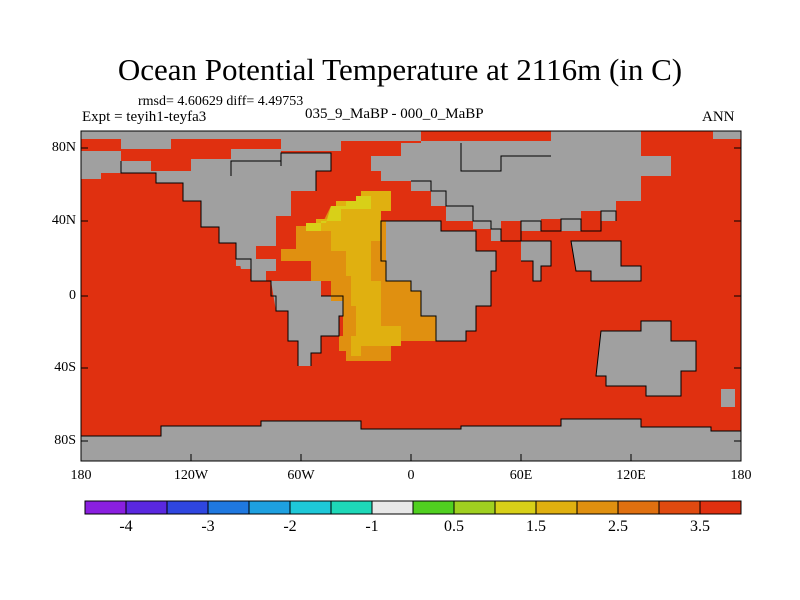 The image size is (800, 600). Describe the element at coordinates (700, 526) in the screenshot. I see `colorbar-label: 3.5` at that location.